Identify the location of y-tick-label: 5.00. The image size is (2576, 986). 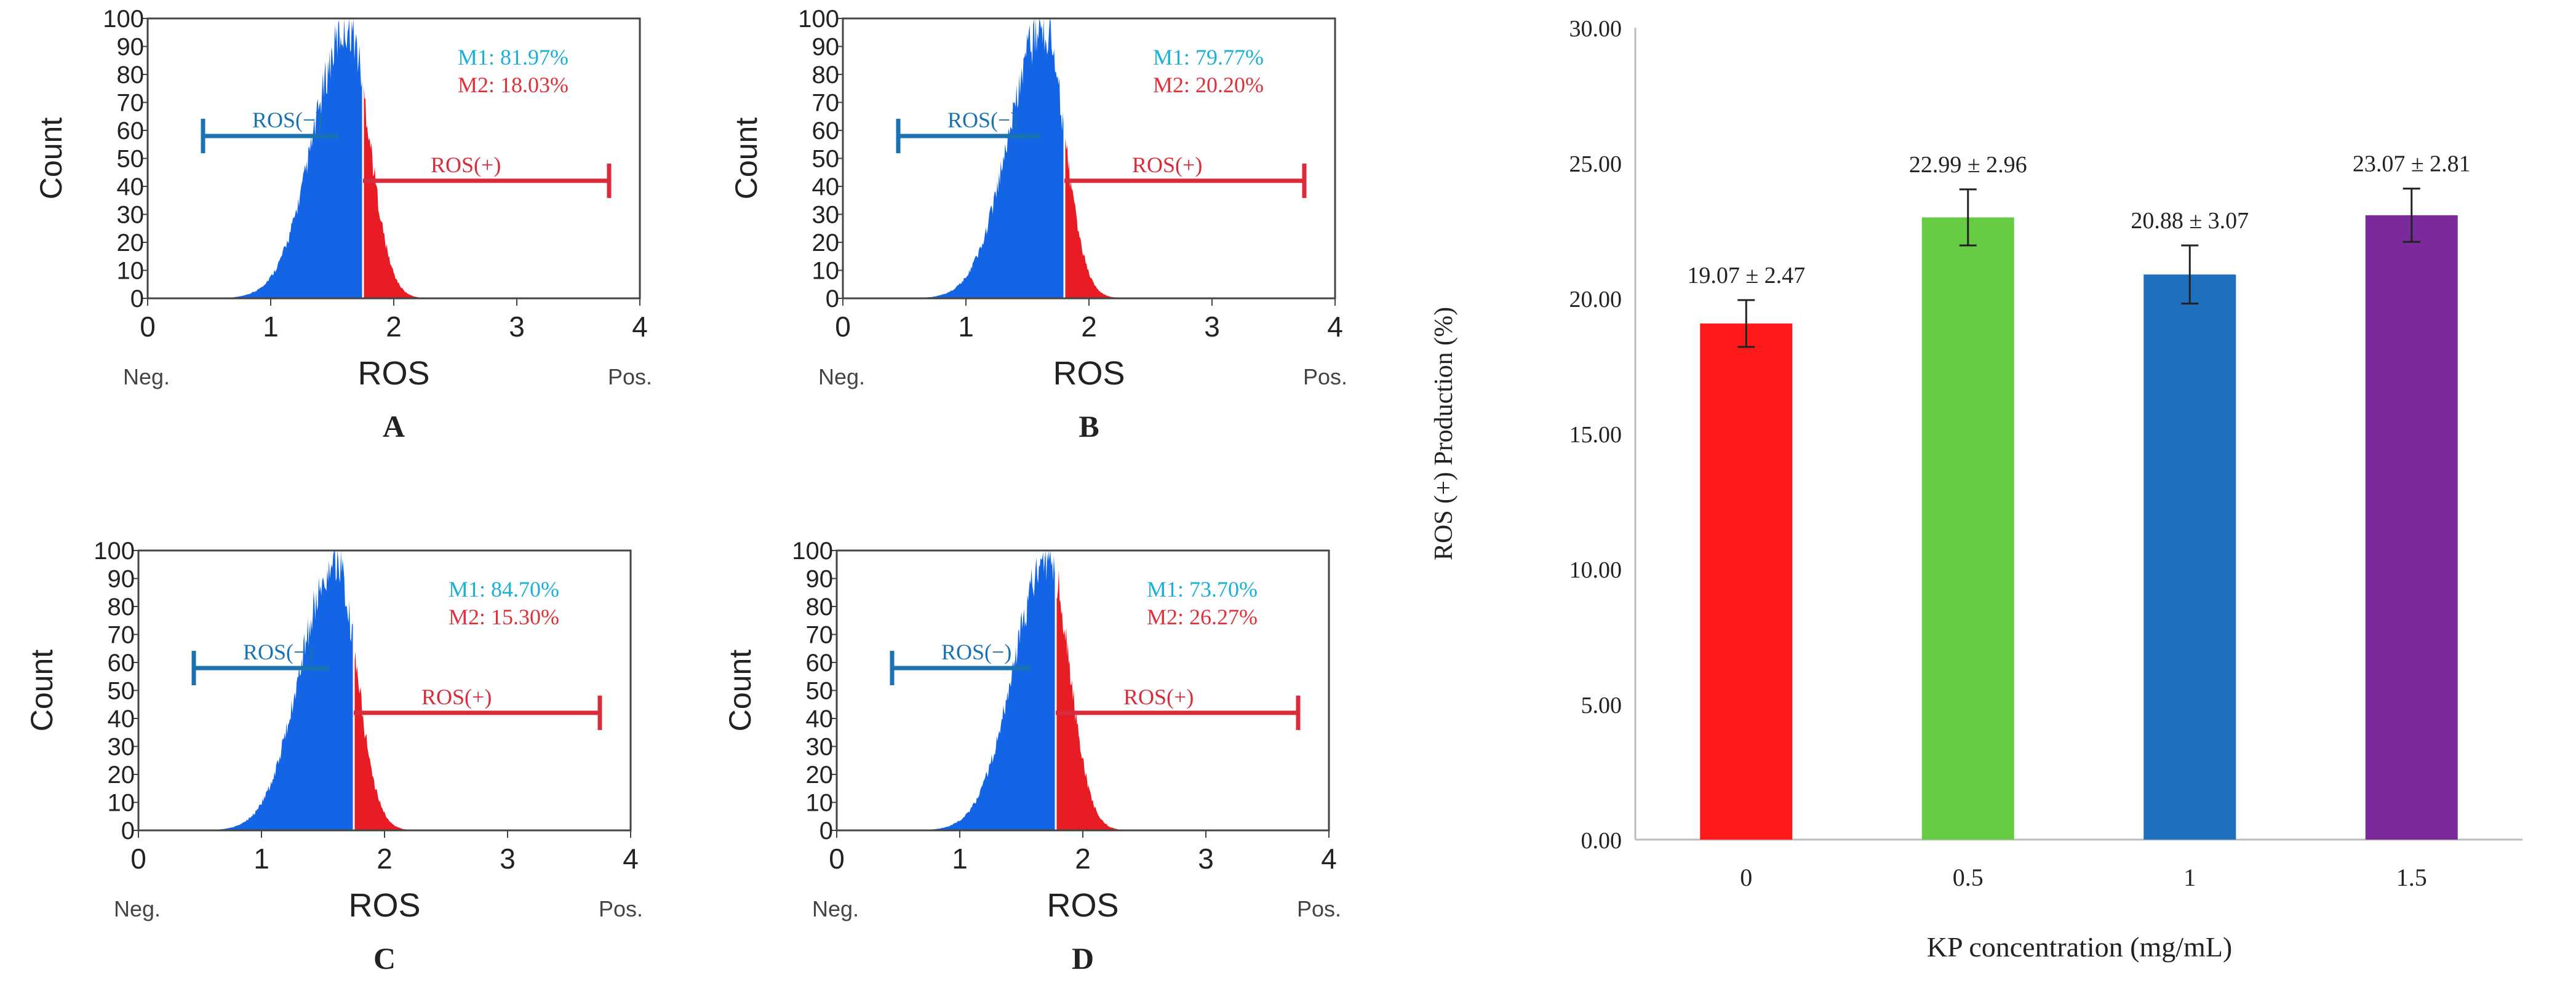
(1602, 705).